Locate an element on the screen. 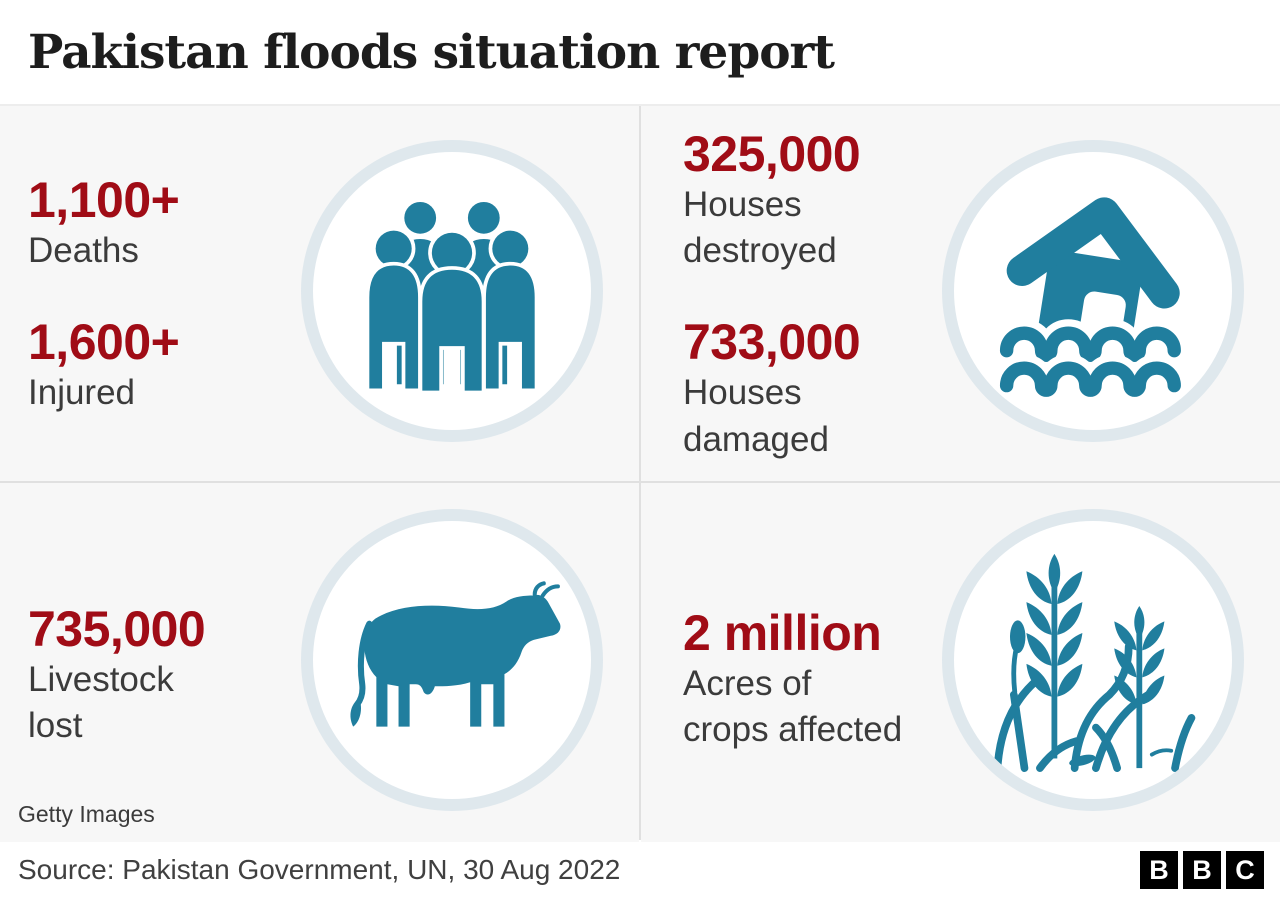  cow-icon-circle is located at coordinates (452, 660).